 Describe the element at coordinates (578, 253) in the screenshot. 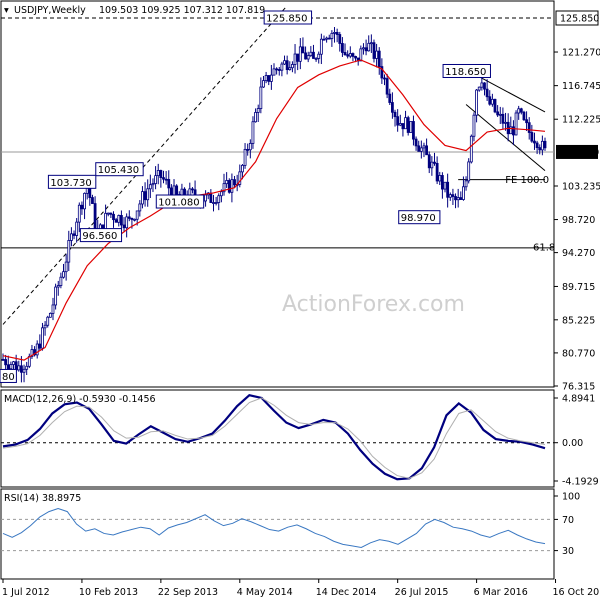

I see `price-tick-label: 94.270` at that location.